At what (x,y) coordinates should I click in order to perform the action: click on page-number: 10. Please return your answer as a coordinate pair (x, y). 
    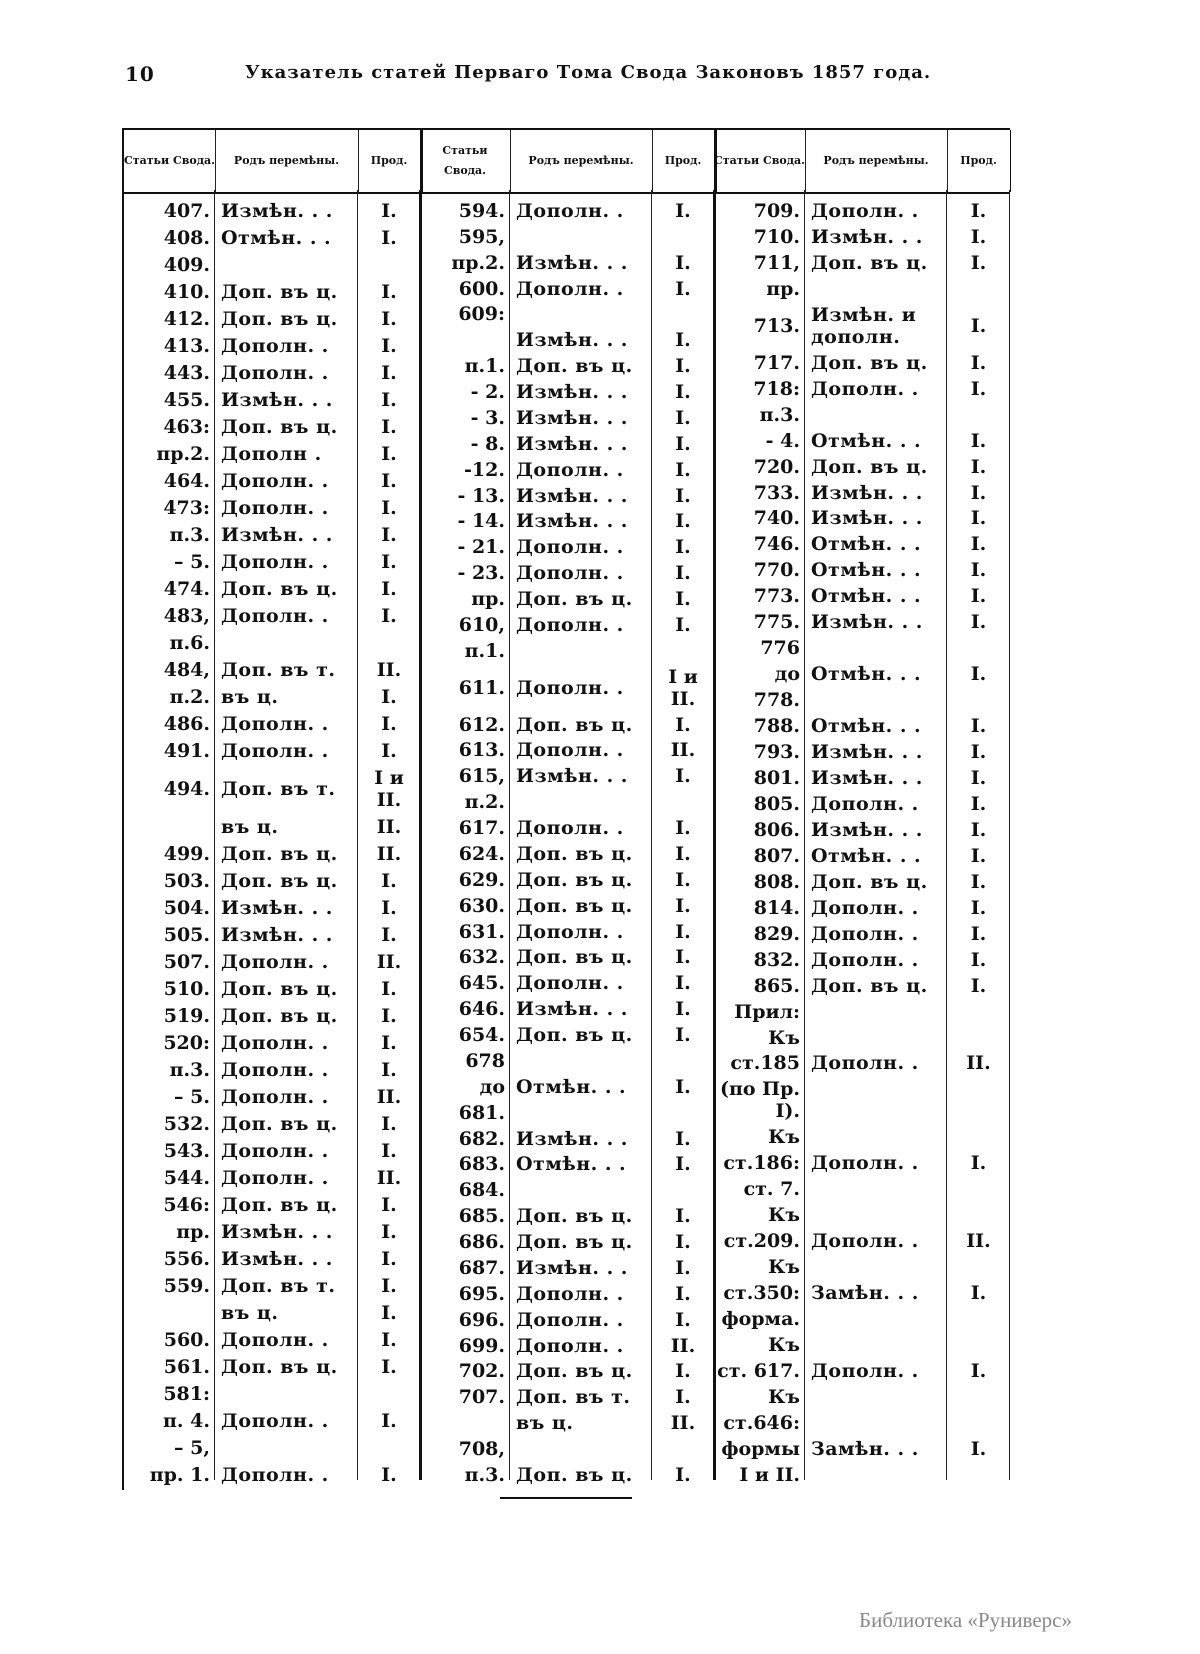
    Looking at the image, I should click on (140, 74).